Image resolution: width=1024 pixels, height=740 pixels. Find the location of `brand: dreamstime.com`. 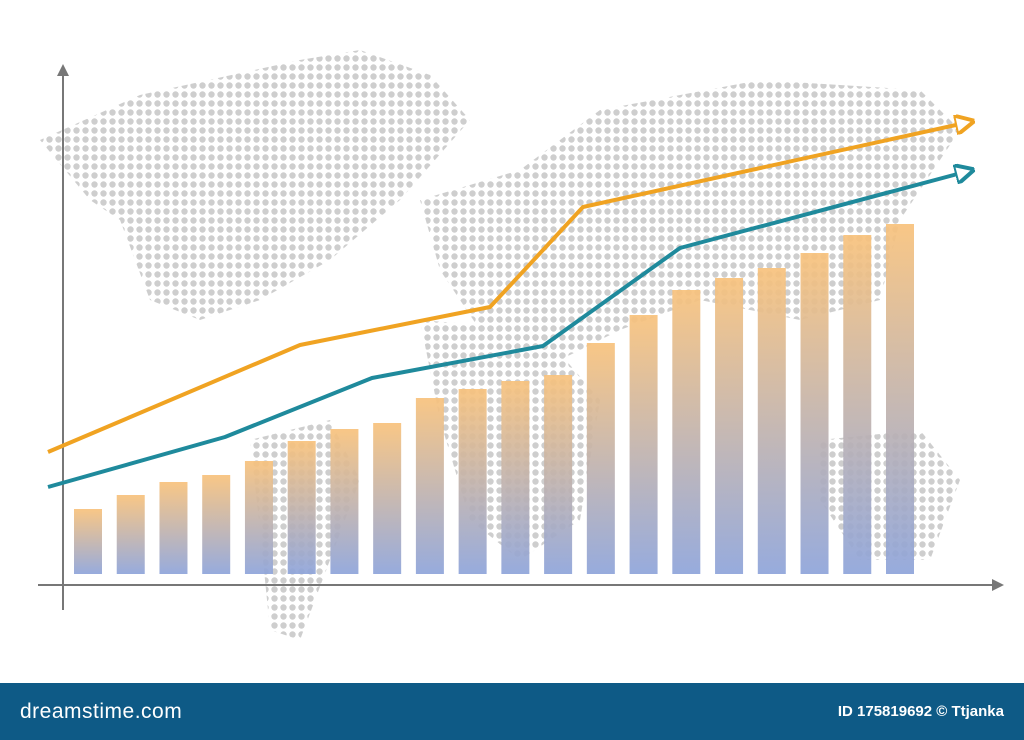

brand: dreamstime.com is located at coordinates (101, 711).